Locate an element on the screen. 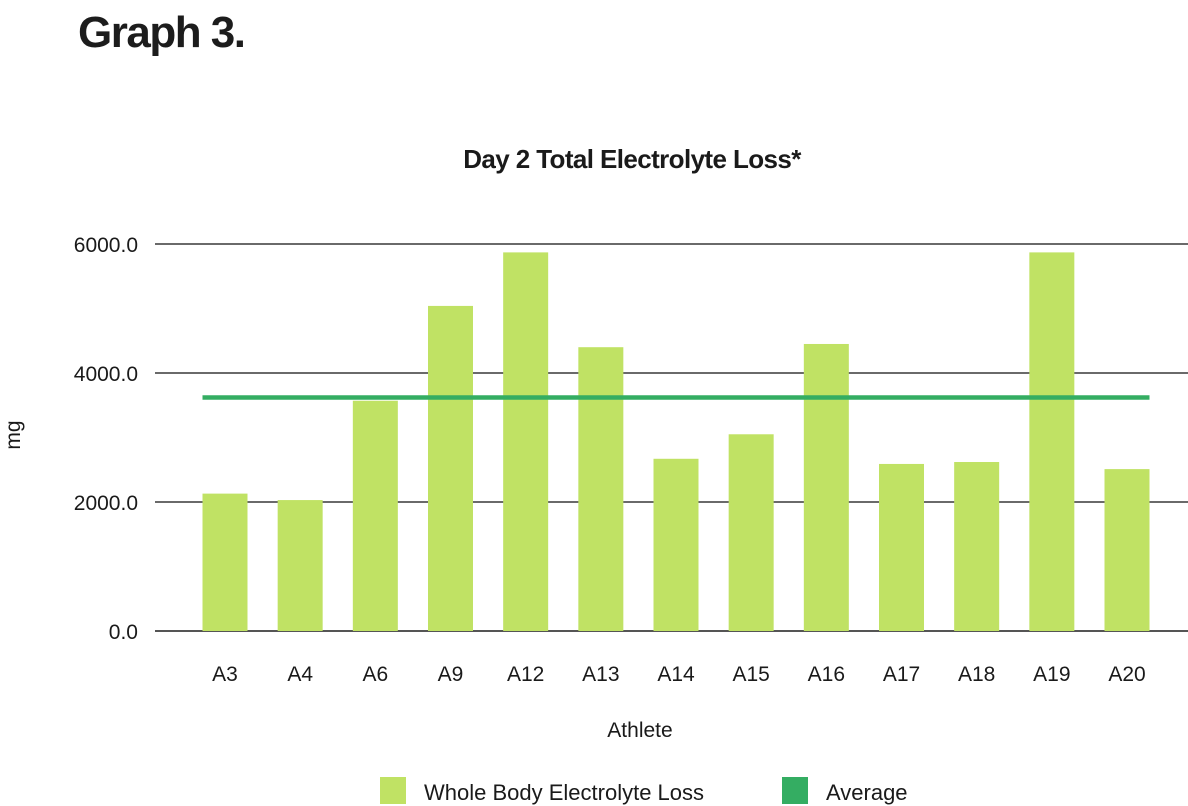 The image size is (1188, 806). x-tick-label: A18 is located at coordinates (976, 674).